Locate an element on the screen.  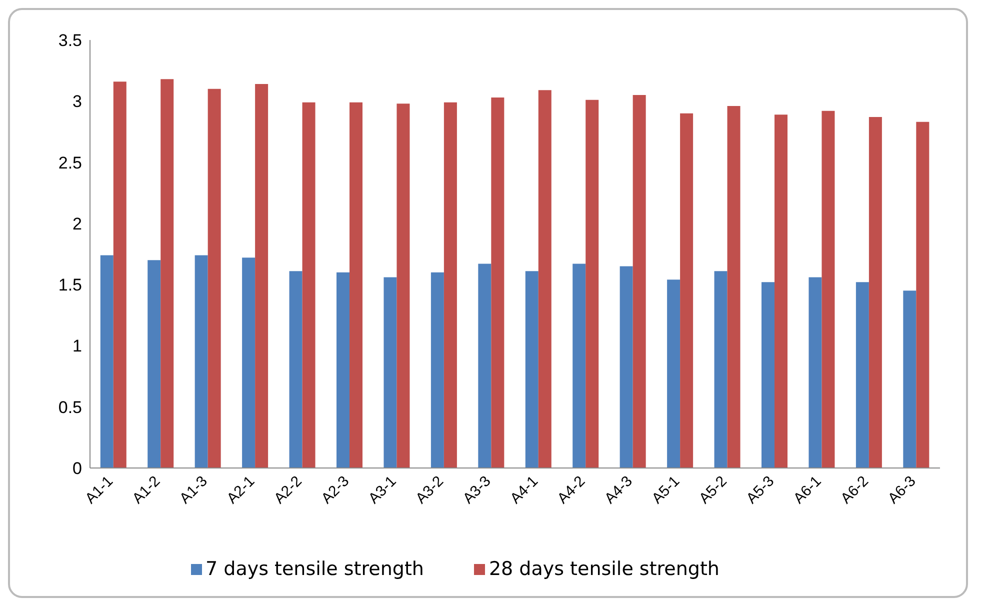
y-tick-label: 0.5 is located at coordinates (70, 407).